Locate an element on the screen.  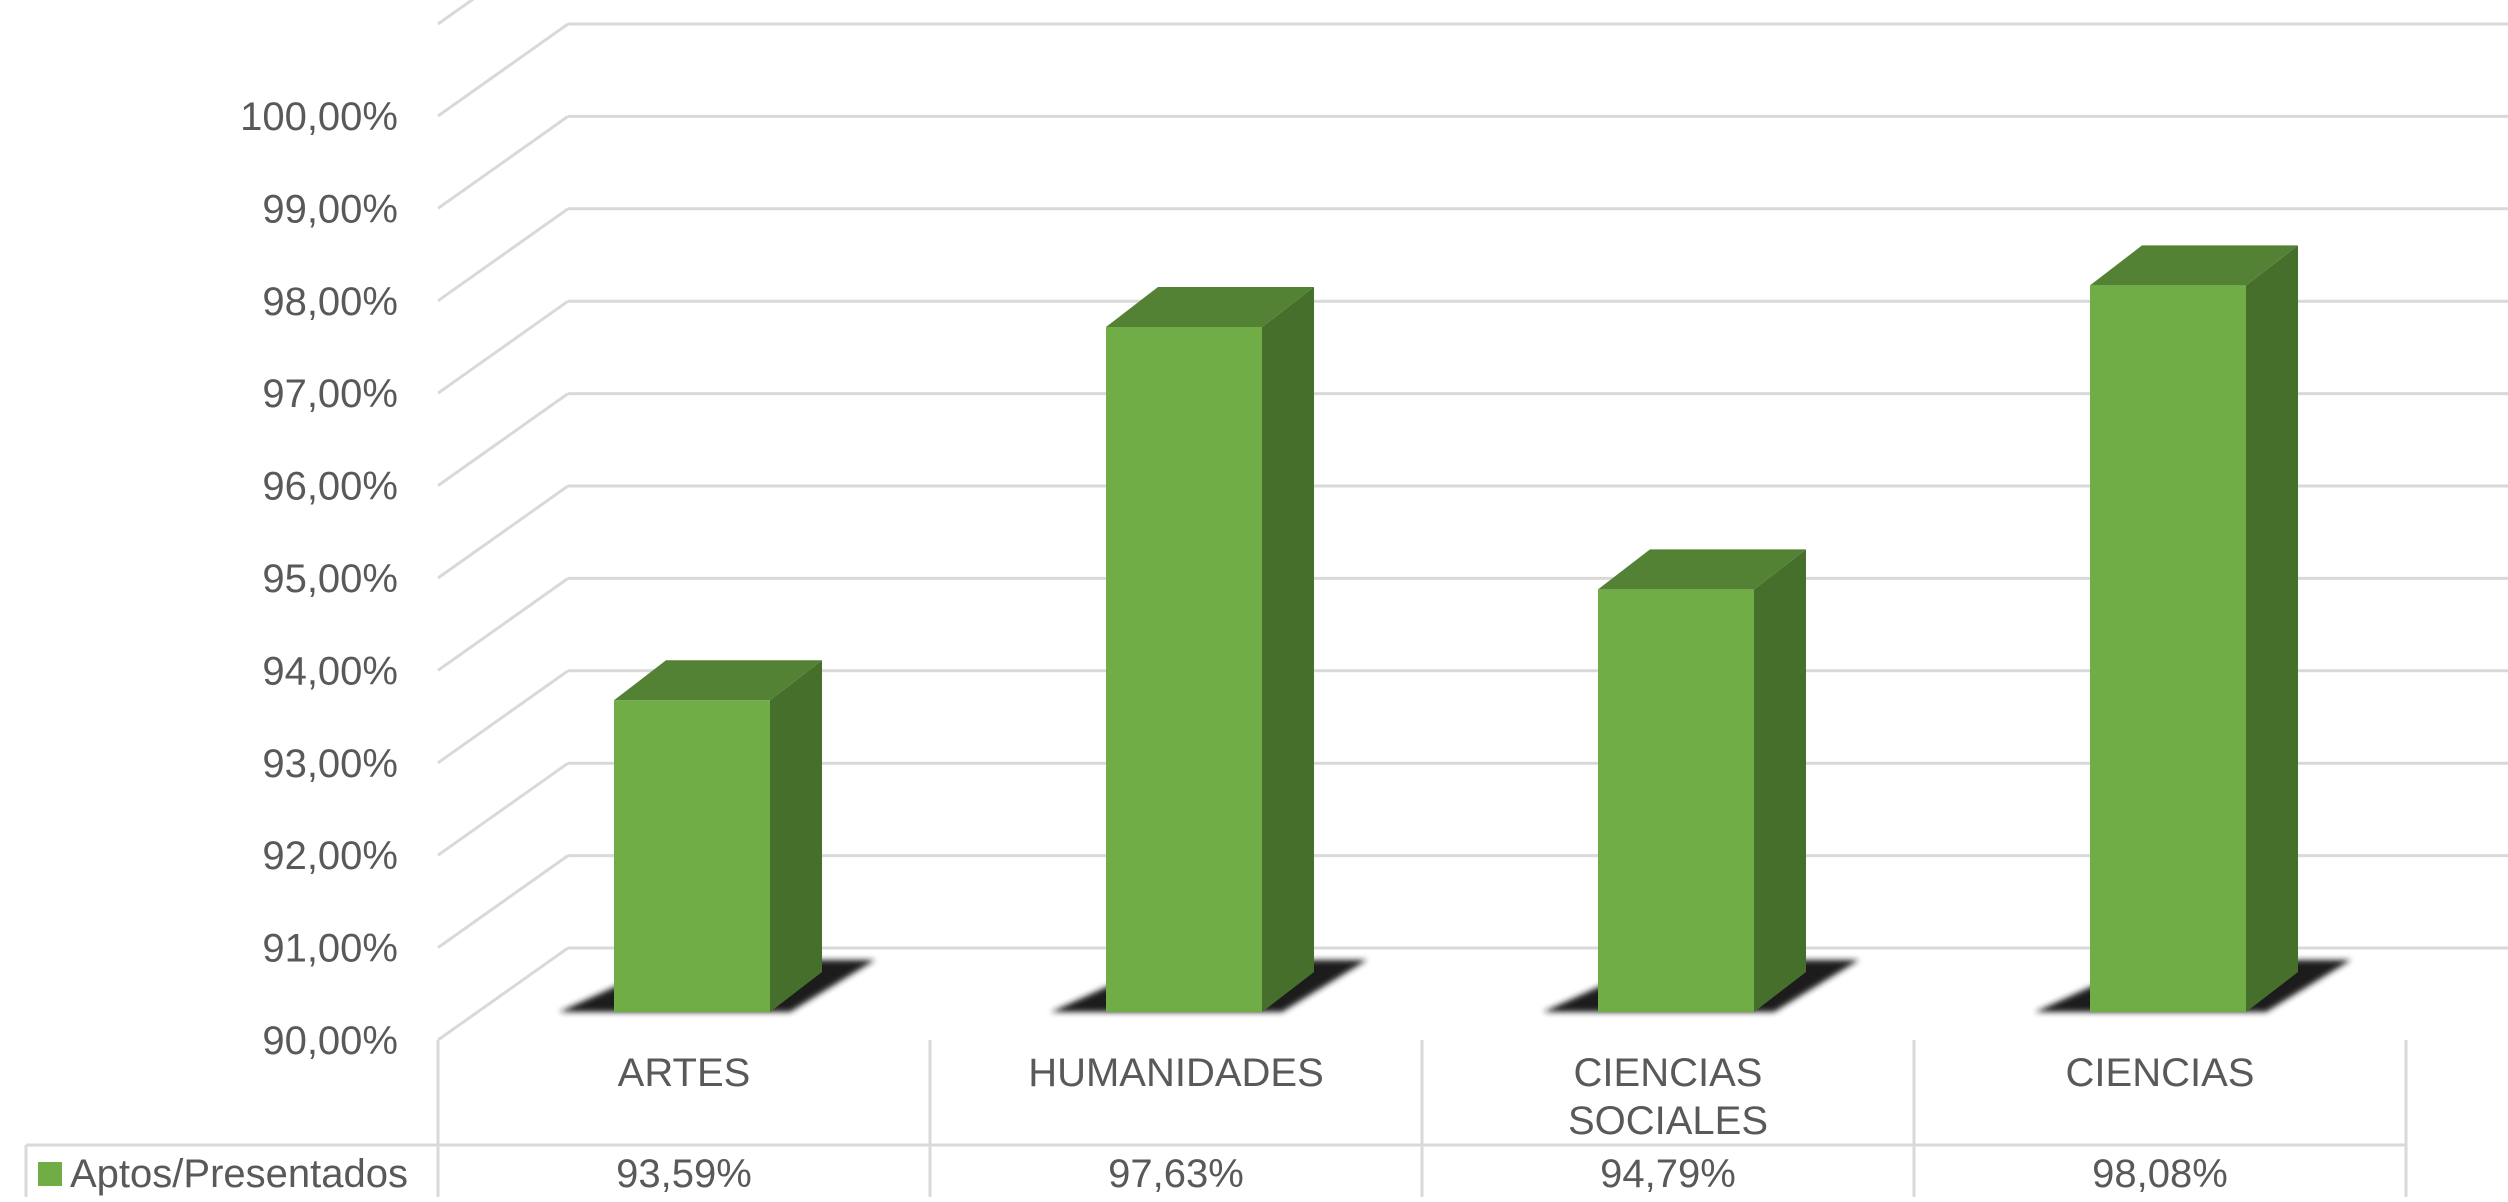
y-tick-label: 90,00% is located at coordinates (330, 1041).